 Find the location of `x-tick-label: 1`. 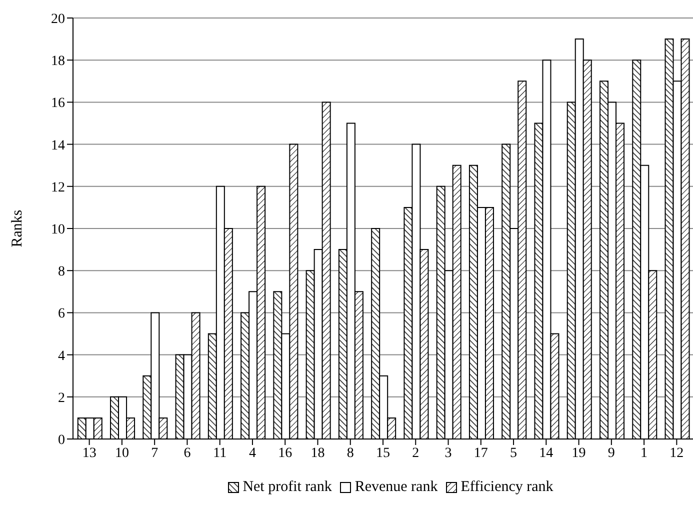

x-tick-label: 1 is located at coordinates (644, 453).